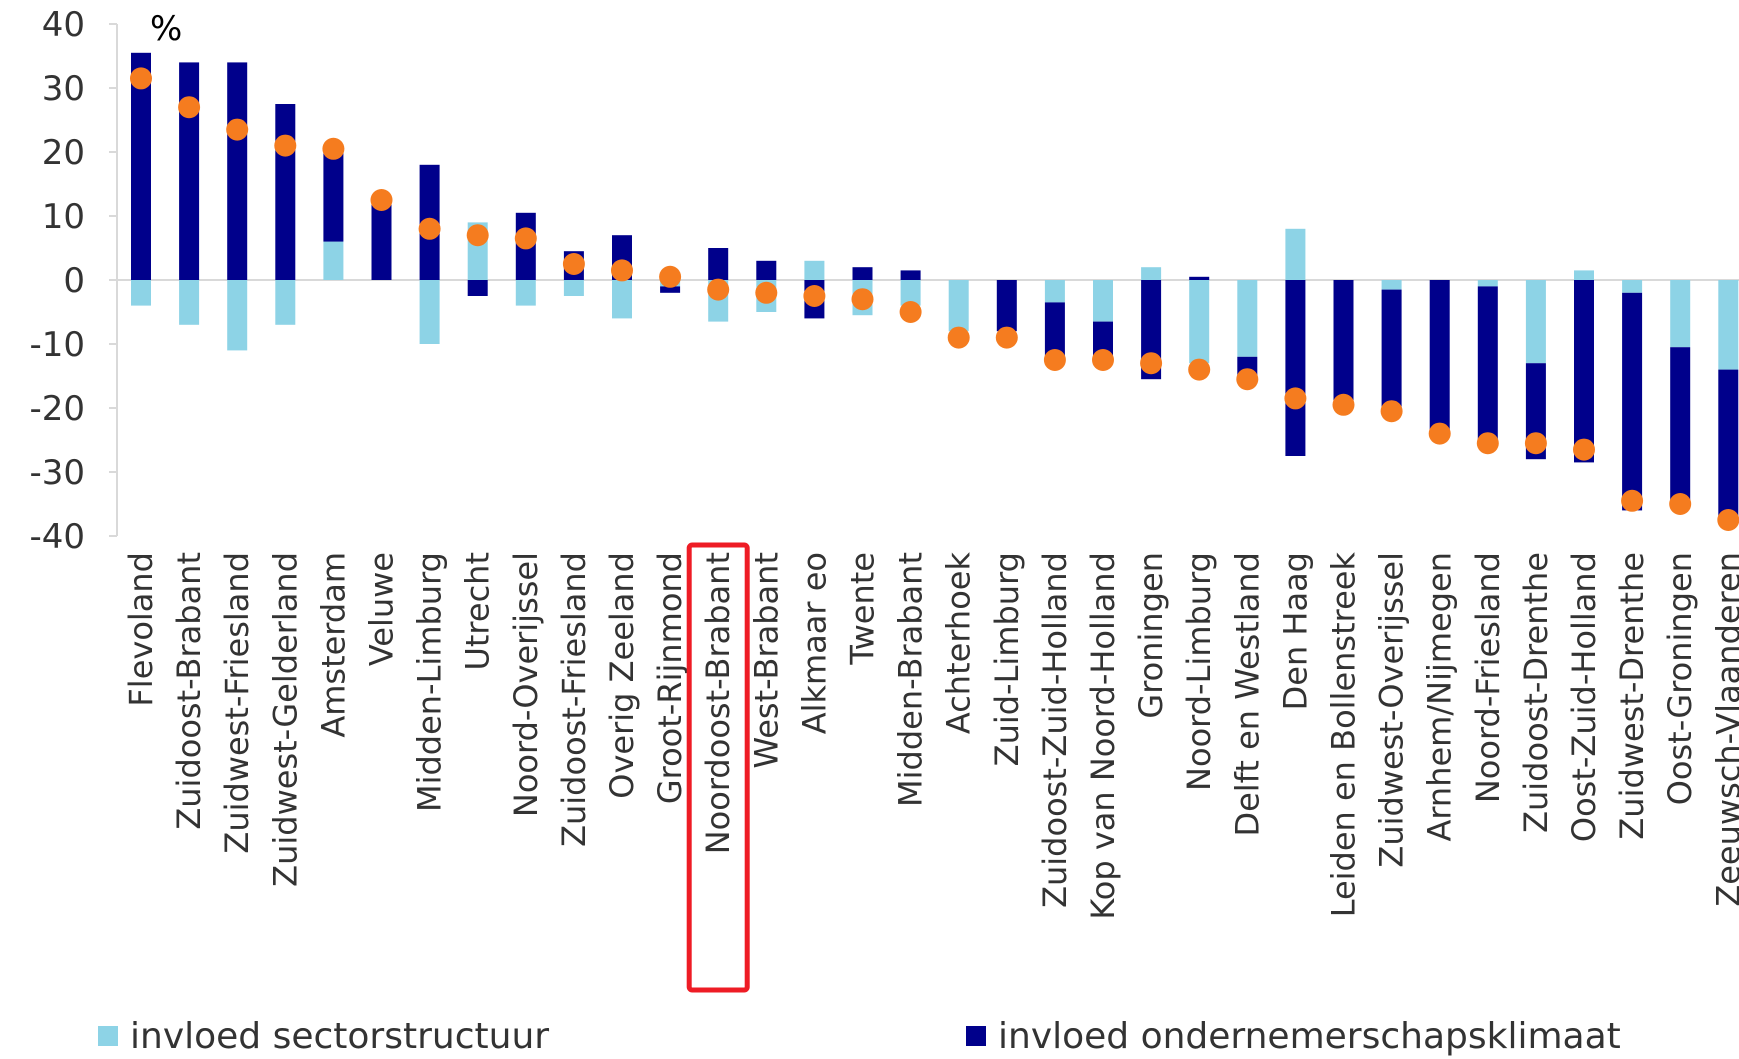 This screenshot has height=1059, width=1739. Describe the element at coordinates (1344, 735) in the screenshot. I see `category-label-leiden-en-bollenstreek: Leiden en Bollenstreek` at that location.